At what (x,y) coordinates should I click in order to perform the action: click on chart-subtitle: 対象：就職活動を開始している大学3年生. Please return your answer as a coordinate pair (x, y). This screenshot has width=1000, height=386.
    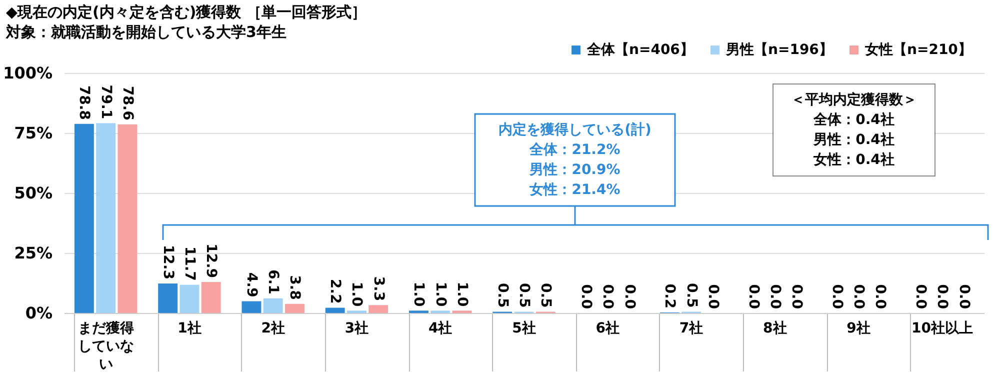
    Looking at the image, I should click on (147, 32).